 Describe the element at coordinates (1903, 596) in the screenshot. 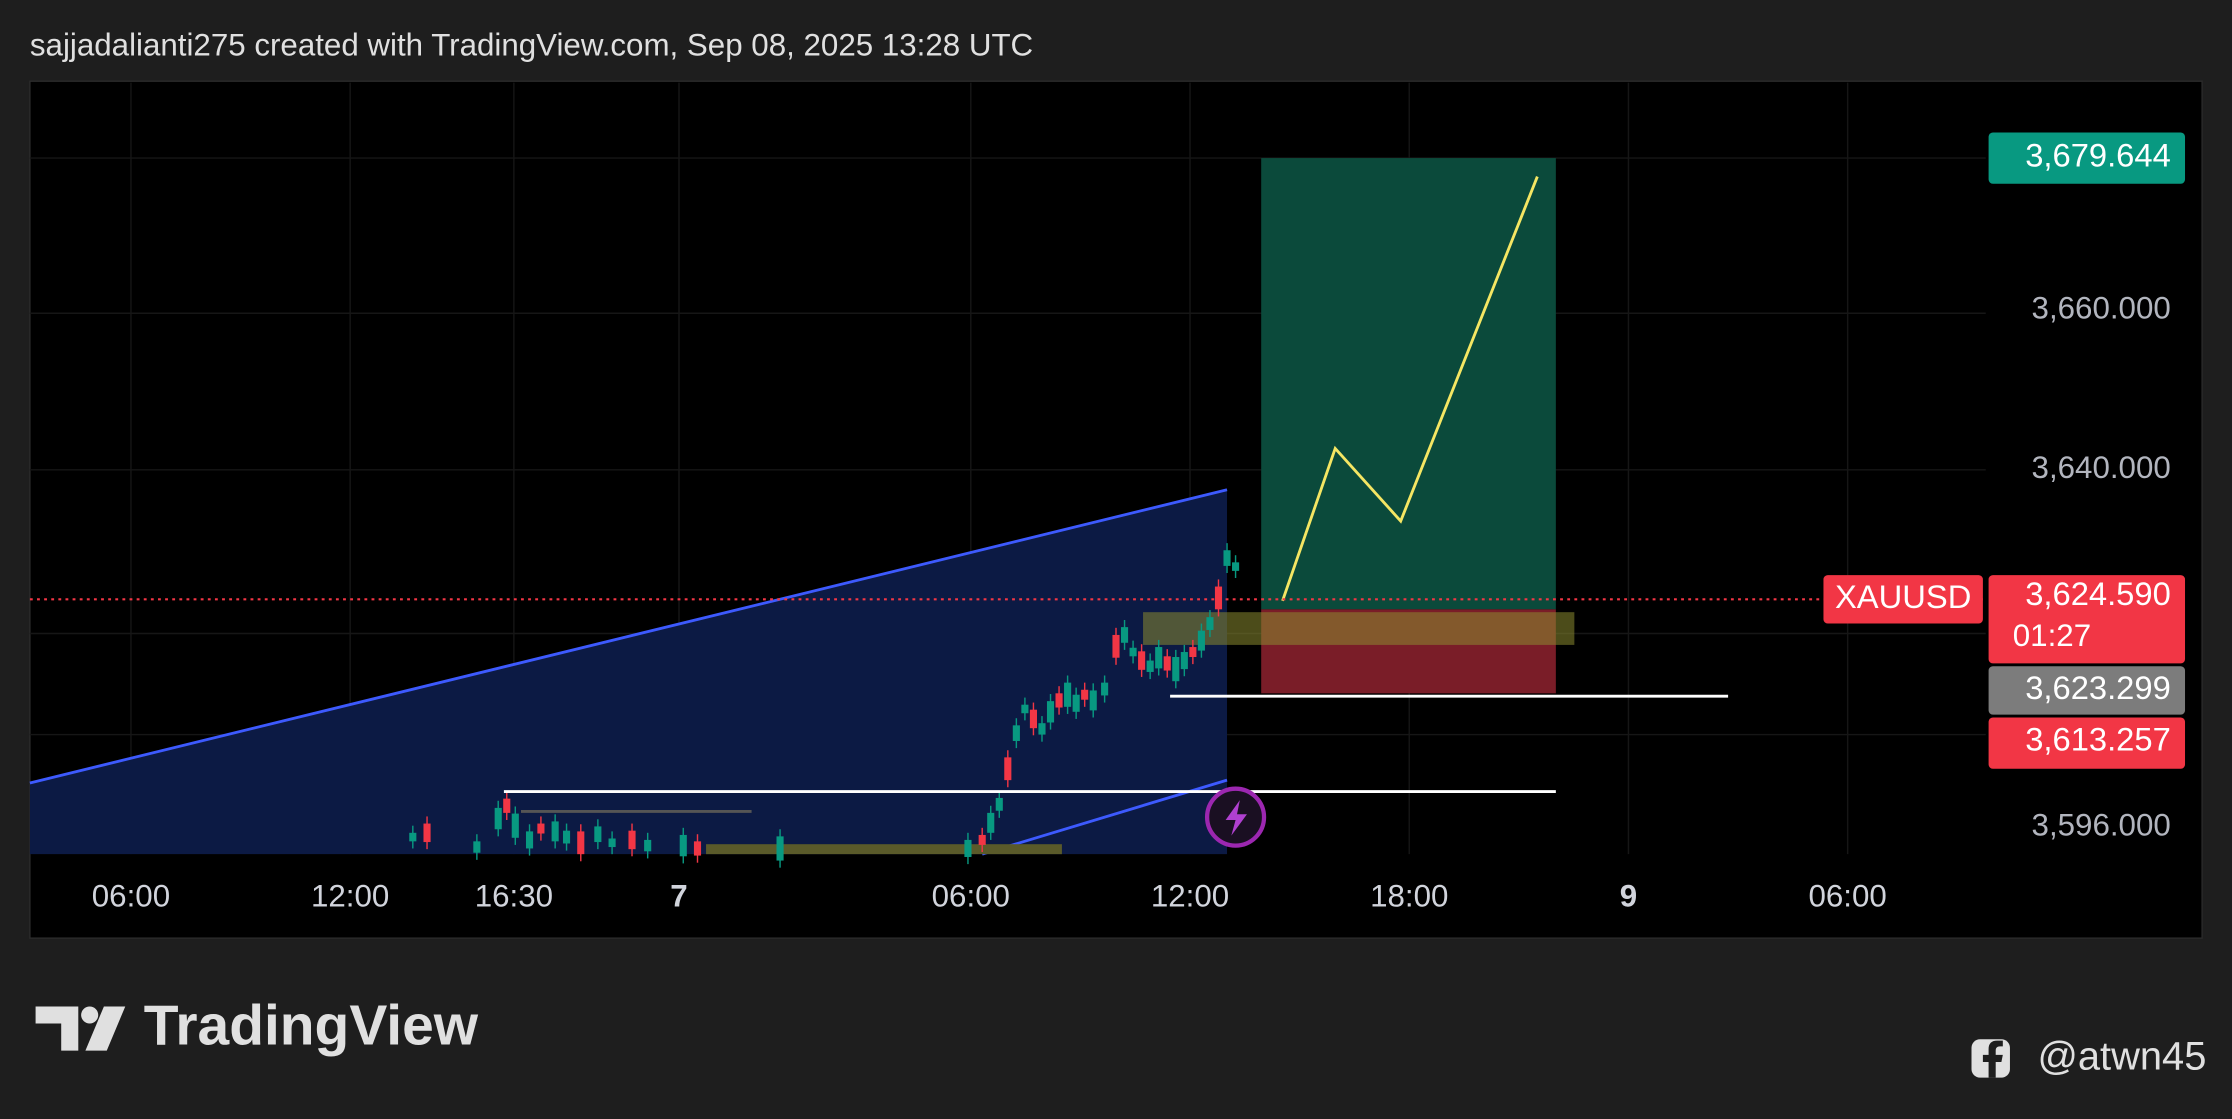

I see `symbol-label: XAUUSD` at that location.